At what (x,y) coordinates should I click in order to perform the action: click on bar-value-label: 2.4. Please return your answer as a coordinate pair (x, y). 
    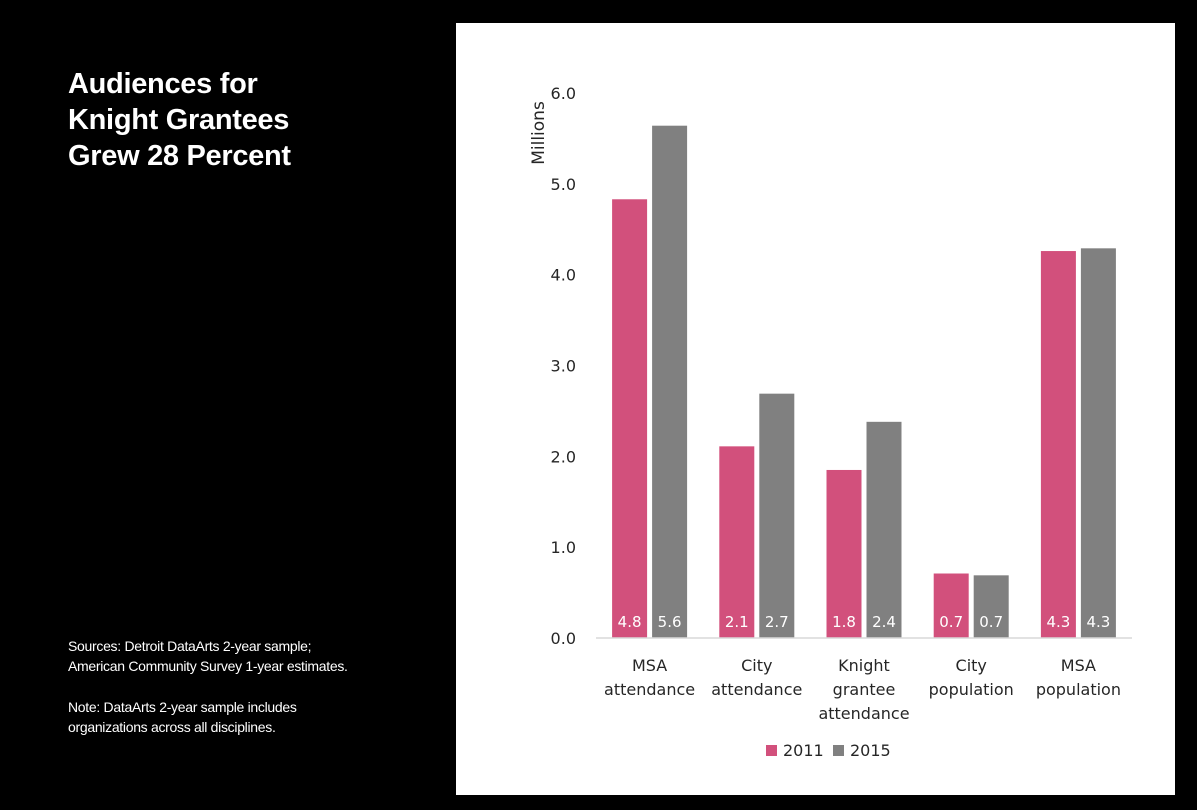
    Looking at the image, I should click on (884, 622).